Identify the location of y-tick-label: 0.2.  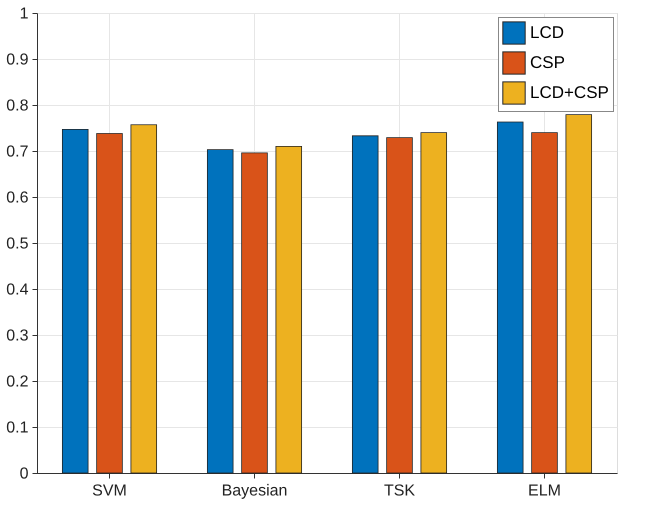
(17, 382).